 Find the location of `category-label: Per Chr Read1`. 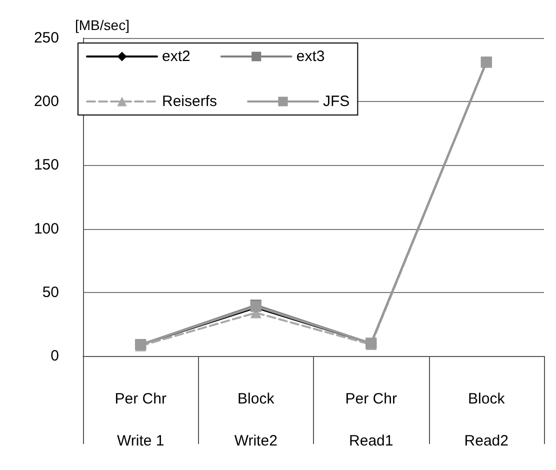

category-label: Per Chr Read1 is located at coordinates (371, 420).